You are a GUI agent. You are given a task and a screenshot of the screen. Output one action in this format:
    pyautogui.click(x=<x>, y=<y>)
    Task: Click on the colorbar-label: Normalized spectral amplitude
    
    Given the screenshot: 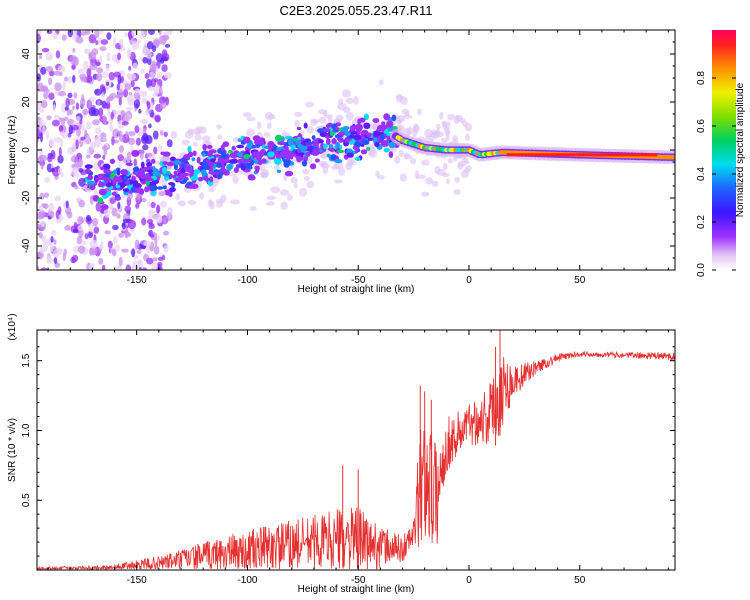 What is the action you would take?
    pyautogui.click(x=740, y=149)
    